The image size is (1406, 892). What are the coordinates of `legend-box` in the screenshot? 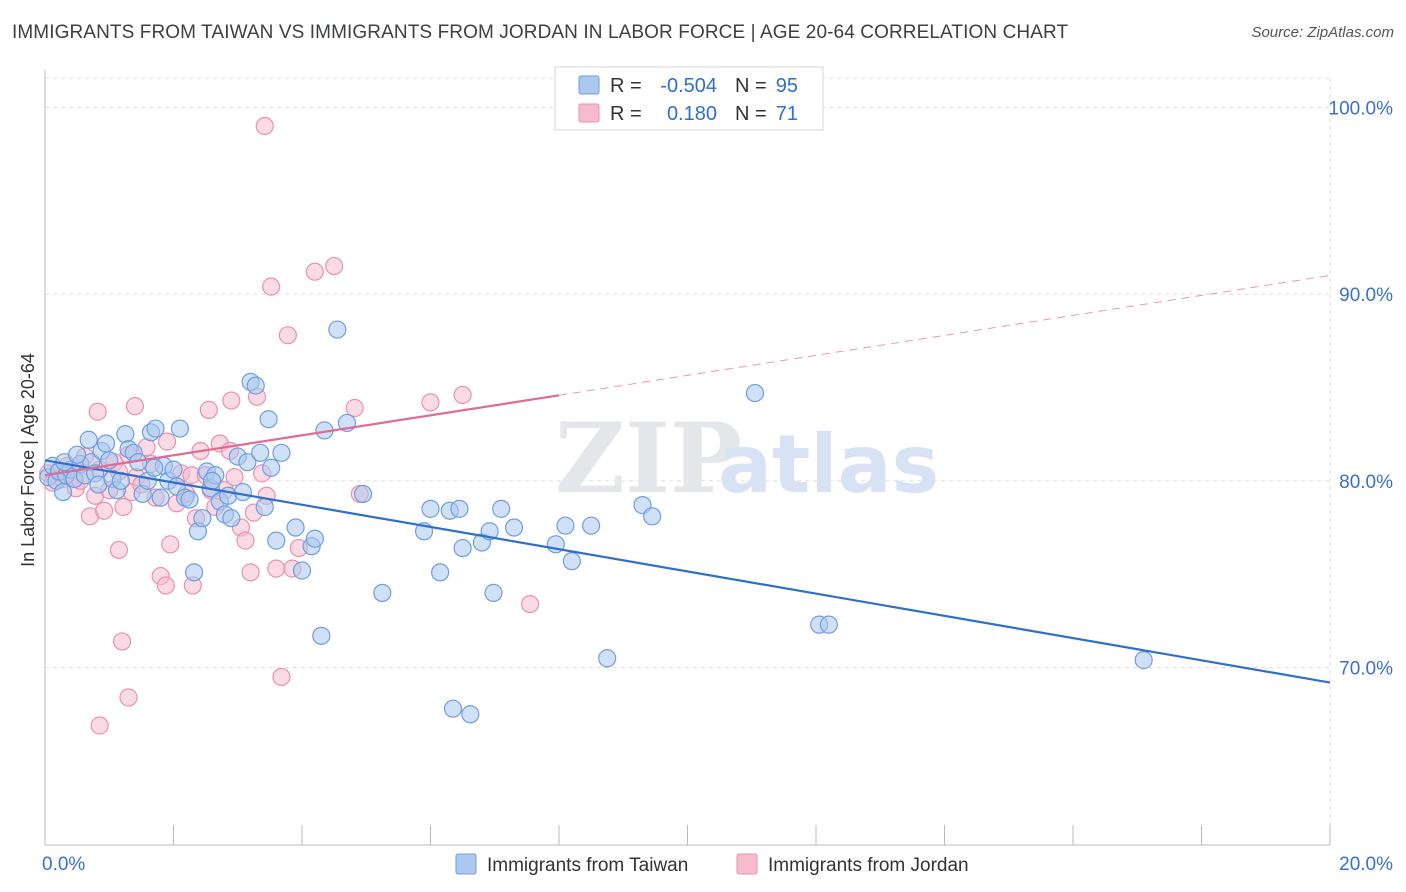 It's located at (689, 98).